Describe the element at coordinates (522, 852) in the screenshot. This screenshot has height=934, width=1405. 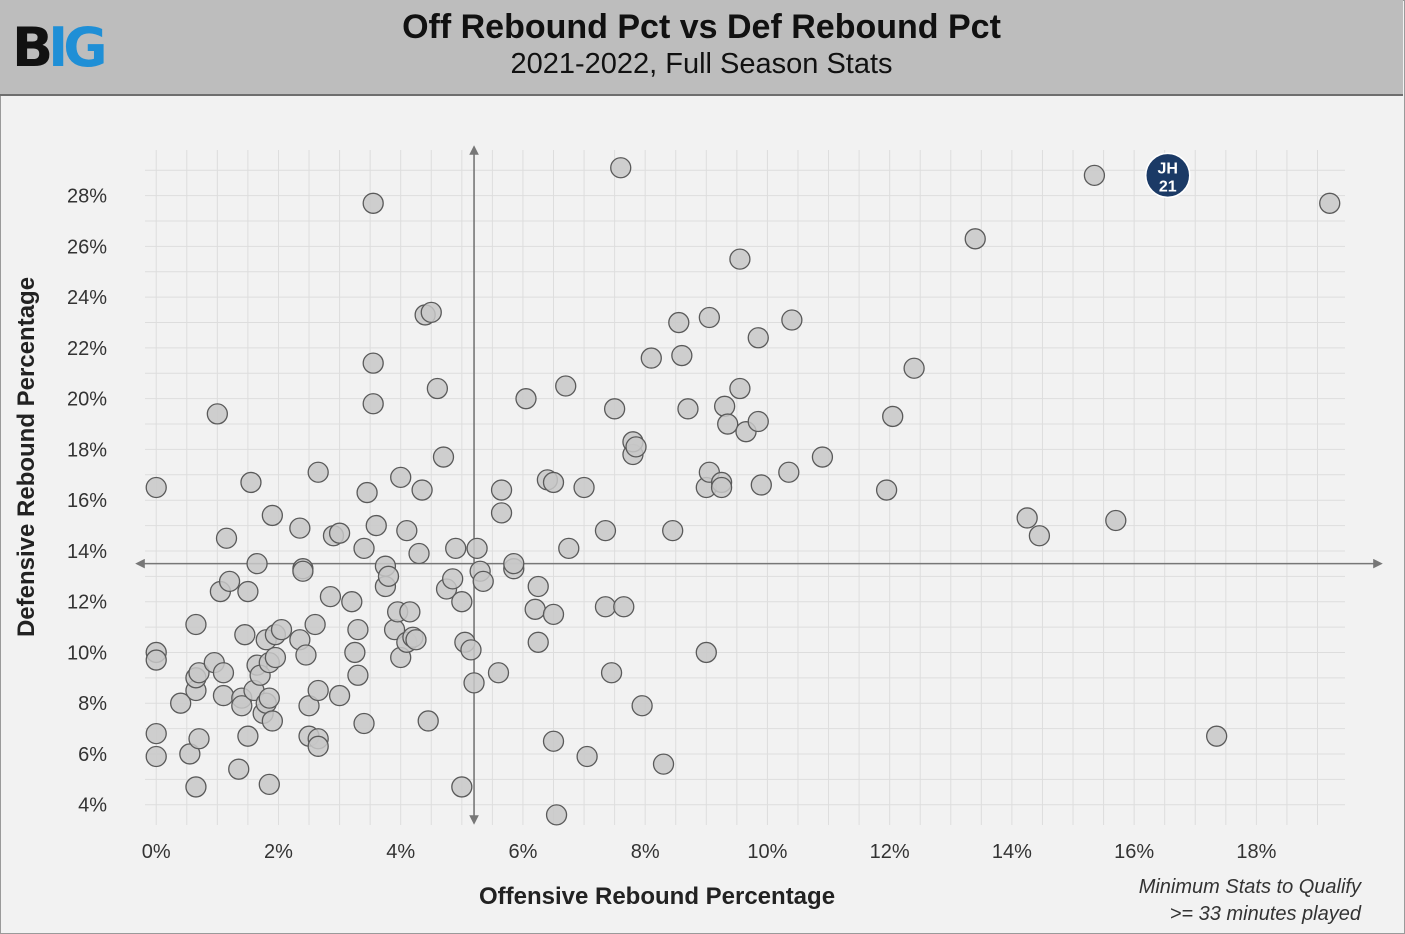
I see `x-tick-label: 6%` at that location.